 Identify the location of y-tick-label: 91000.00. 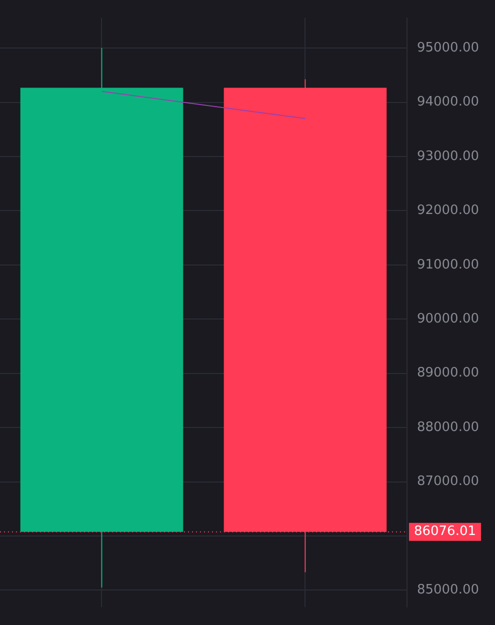
(447, 264).